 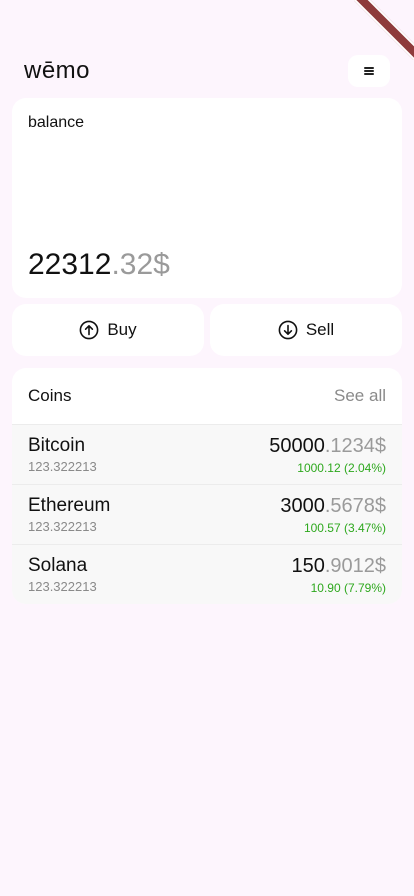 I want to click on balance-value: 22312.32$, so click(x=99, y=265).